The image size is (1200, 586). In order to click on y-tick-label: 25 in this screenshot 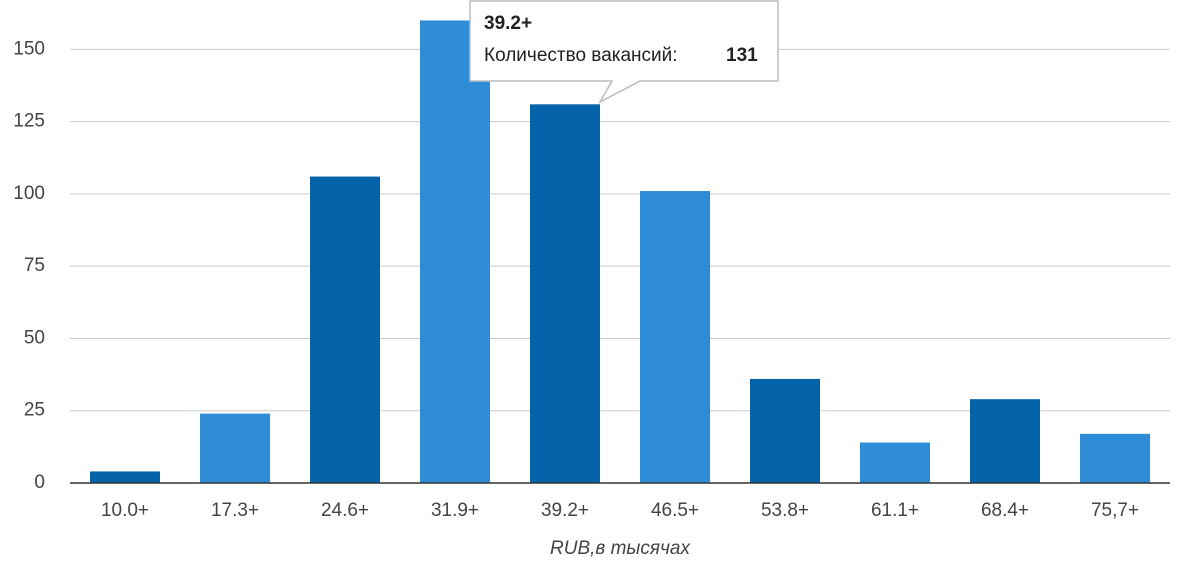, I will do `click(34, 410)`.